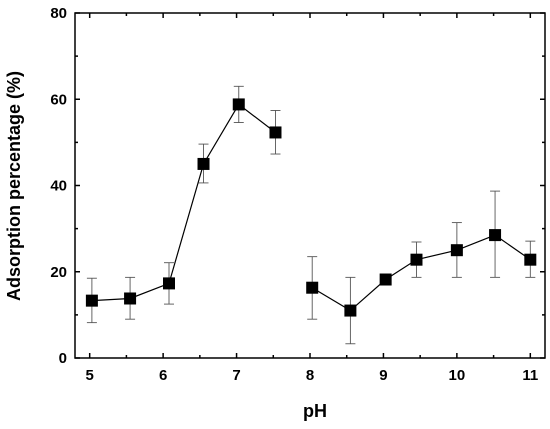  I want to click on y-tick-label: 80, so click(58, 13).